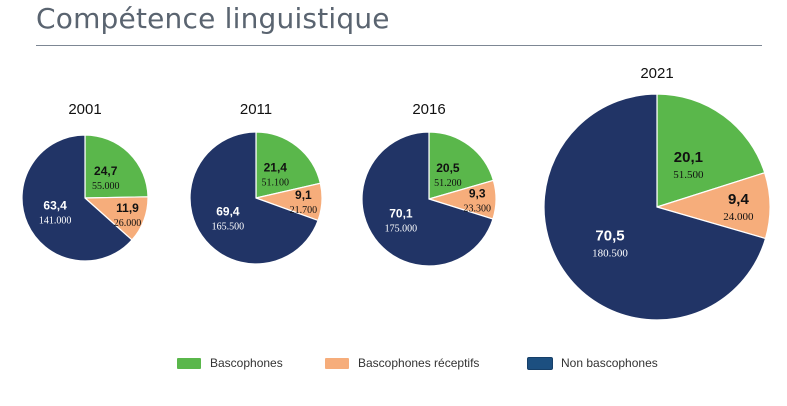 This screenshot has width=787, height=406. I want to click on legend-item-bascophones-receptifs: Bascophones réceptifs, so click(401, 363).